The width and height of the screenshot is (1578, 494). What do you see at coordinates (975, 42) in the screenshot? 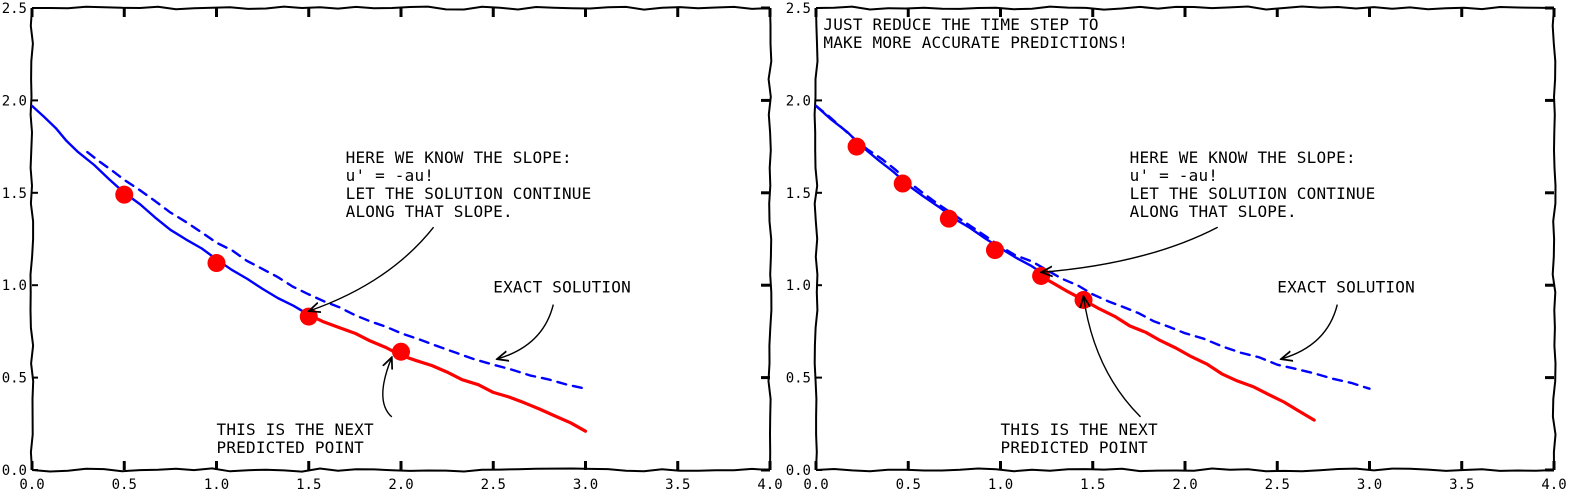
I see `annotation-text: MAKE MORE ACCURATE PREDICTIONS!` at bounding box center [975, 42].